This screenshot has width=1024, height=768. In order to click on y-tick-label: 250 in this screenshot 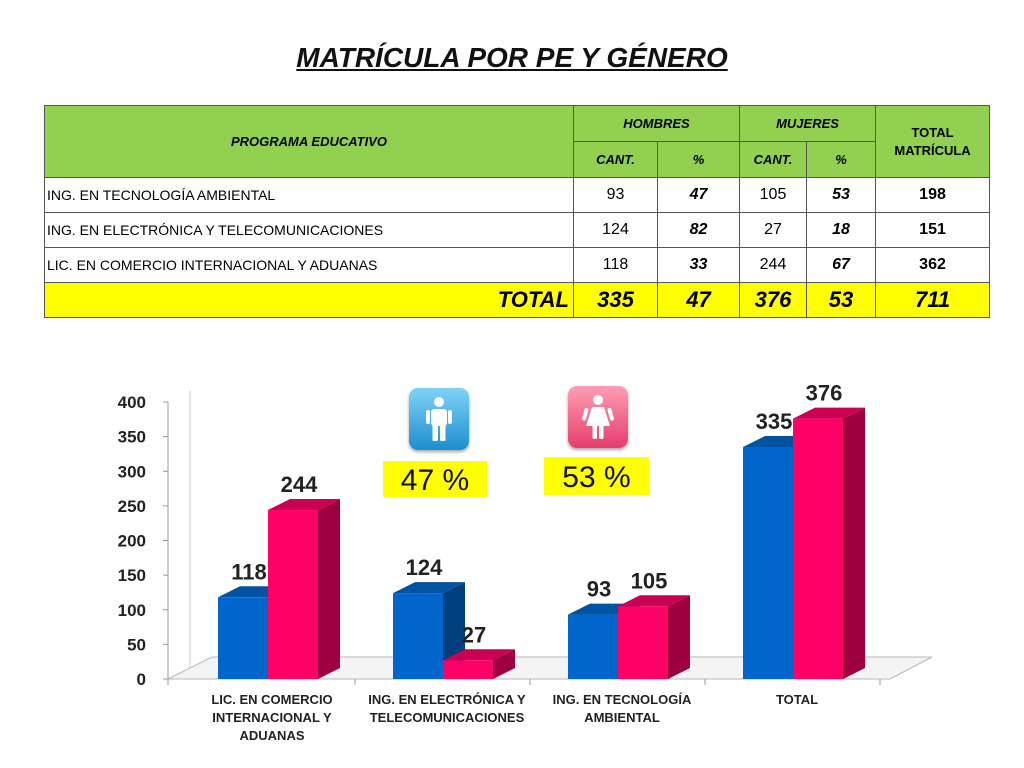, I will do `click(132, 506)`.